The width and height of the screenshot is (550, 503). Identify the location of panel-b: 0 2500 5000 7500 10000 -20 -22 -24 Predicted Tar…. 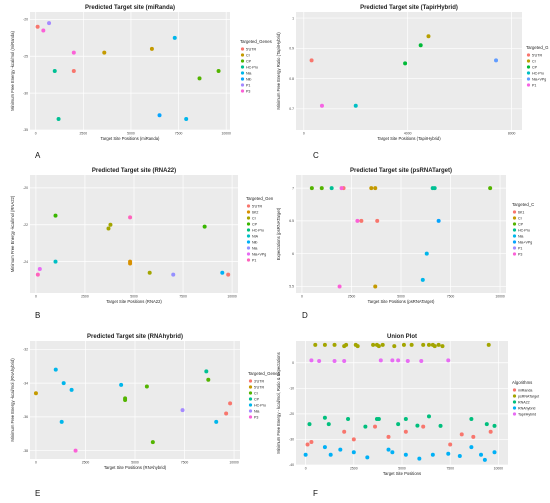
(142, 244).